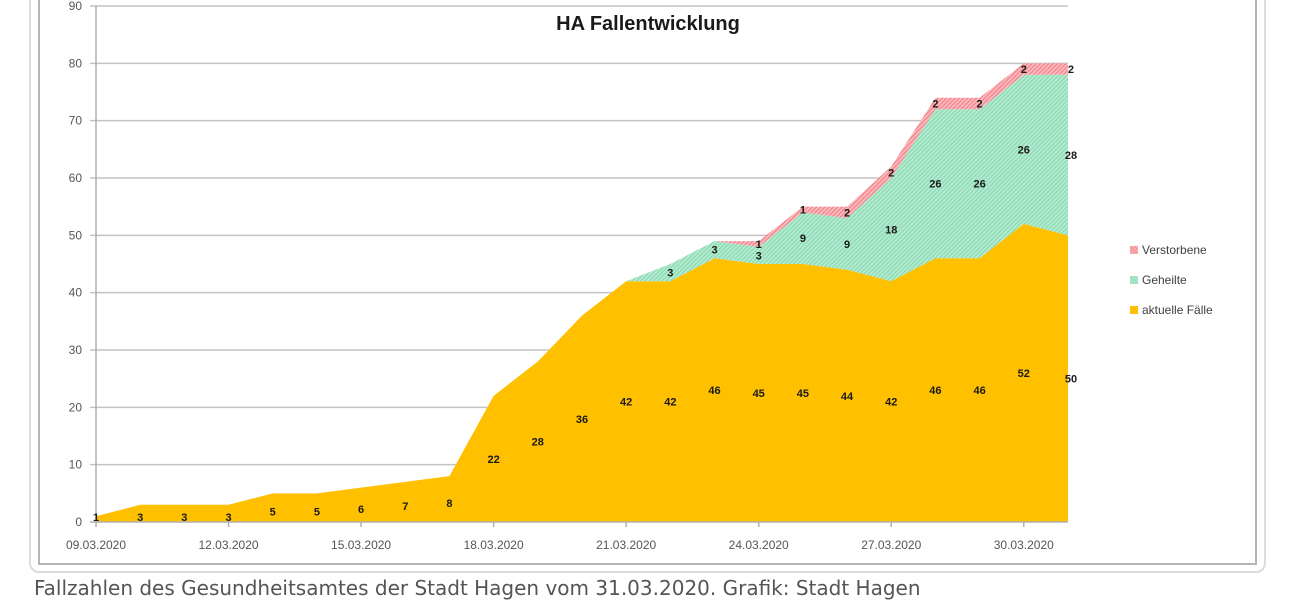 The width and height of the screenshot is (1302, 600). I want to click on data-label: 7, so click(405, 507).